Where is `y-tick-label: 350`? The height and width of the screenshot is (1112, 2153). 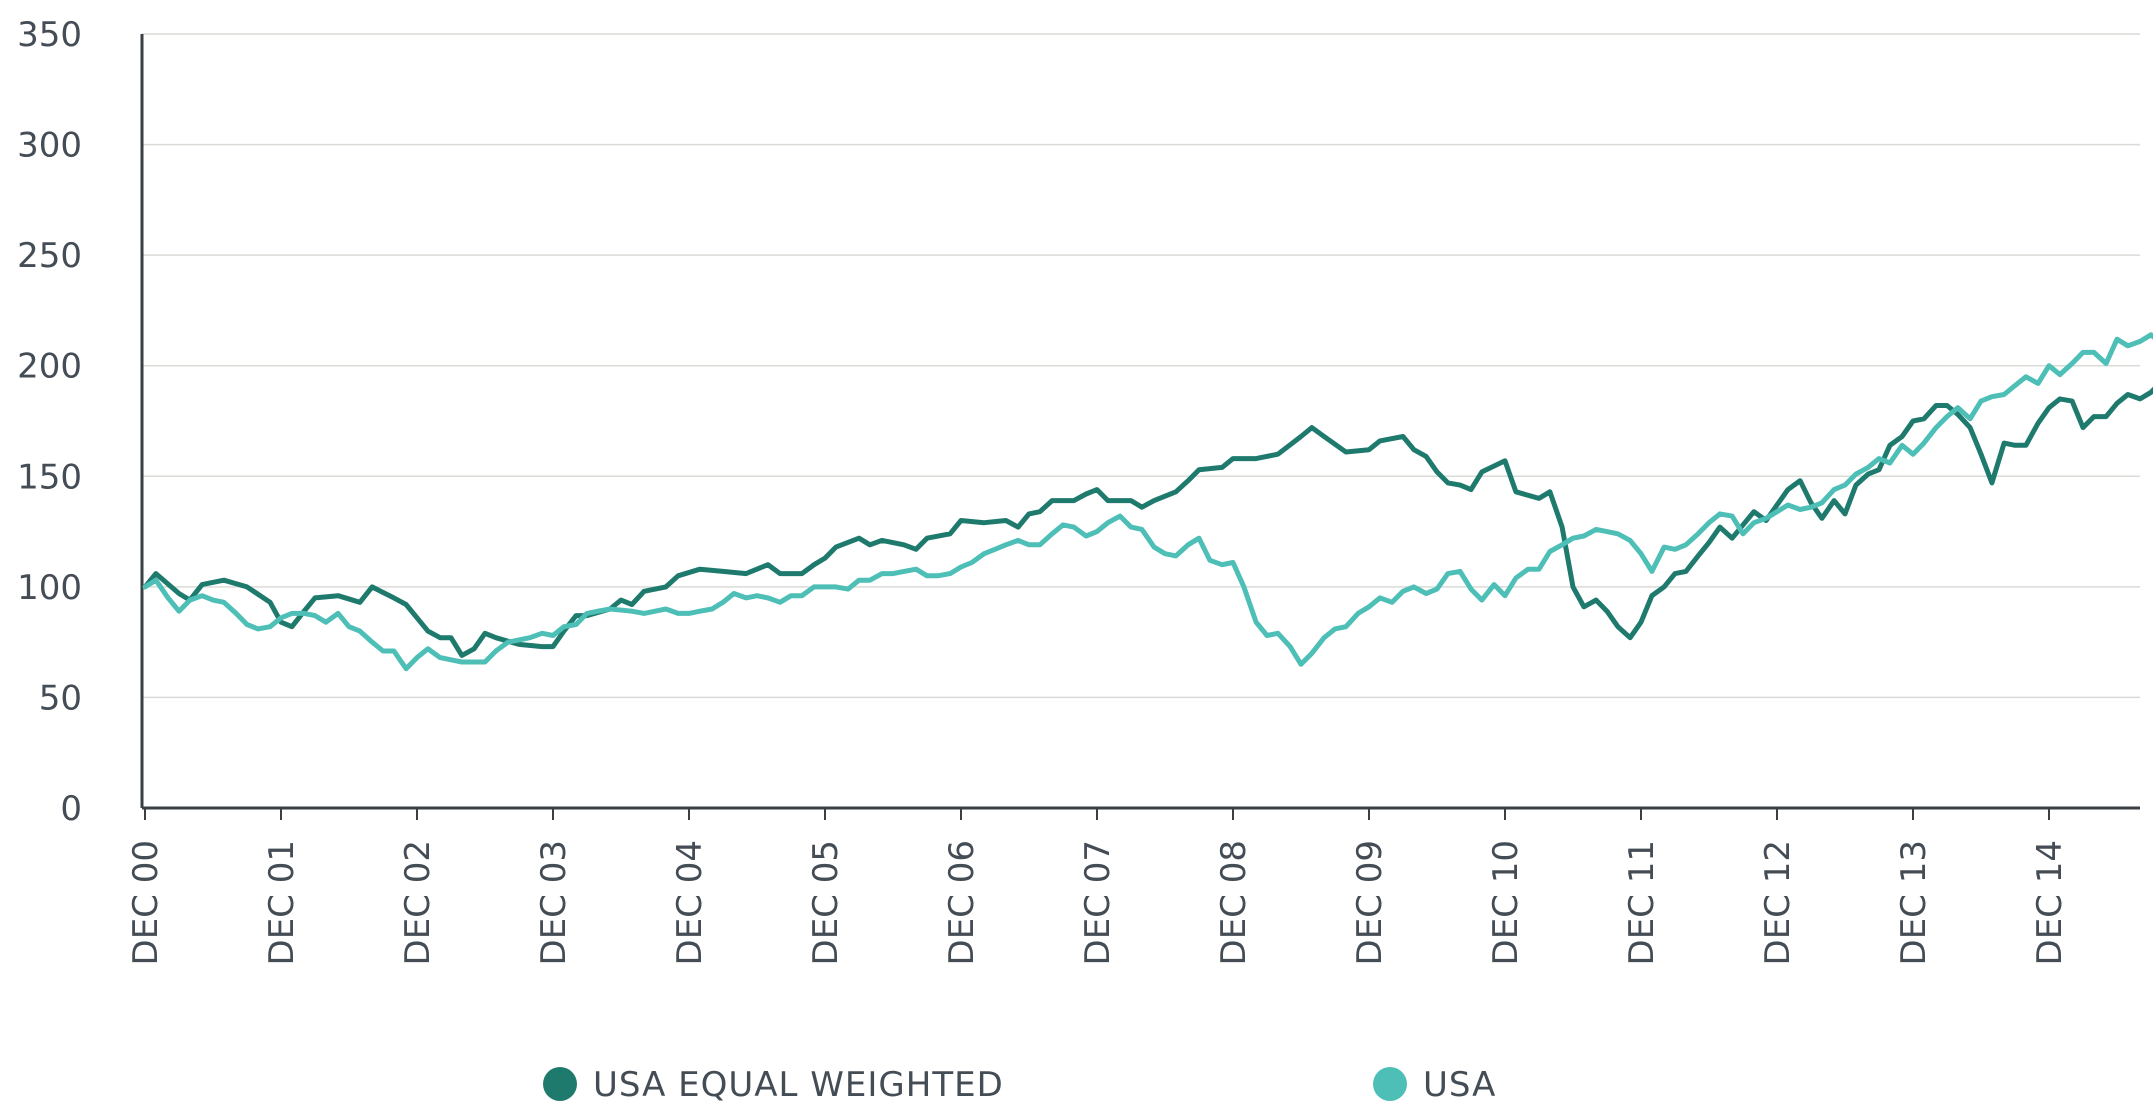
y-tick-label: 350 is located at coordinates (49, 35).